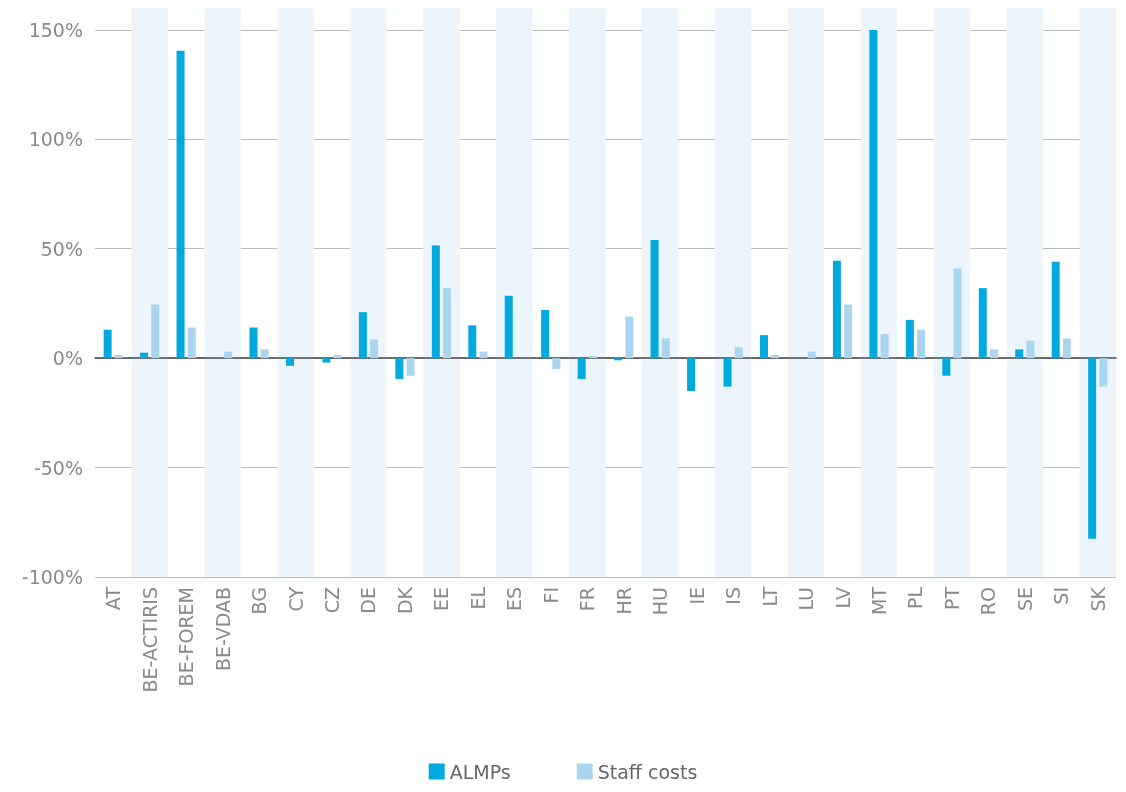 The height and width of the screenshot is (792, 1126). What do you see at coordinates (769, 596) in the screenshot?
I see `x-tick-label: LT` at bounding box center [769, 596].